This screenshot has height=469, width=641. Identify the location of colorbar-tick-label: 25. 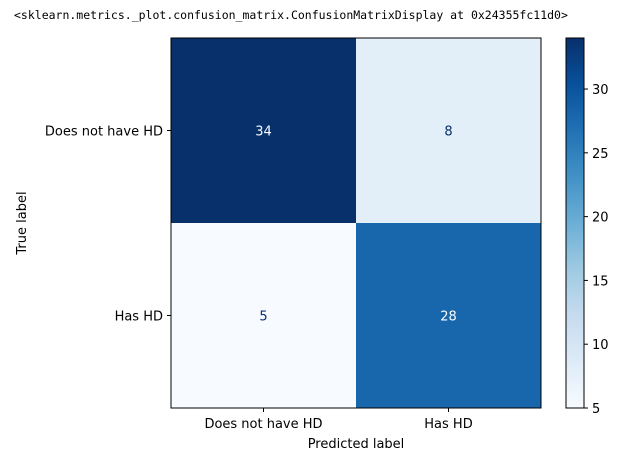
(600, 154).